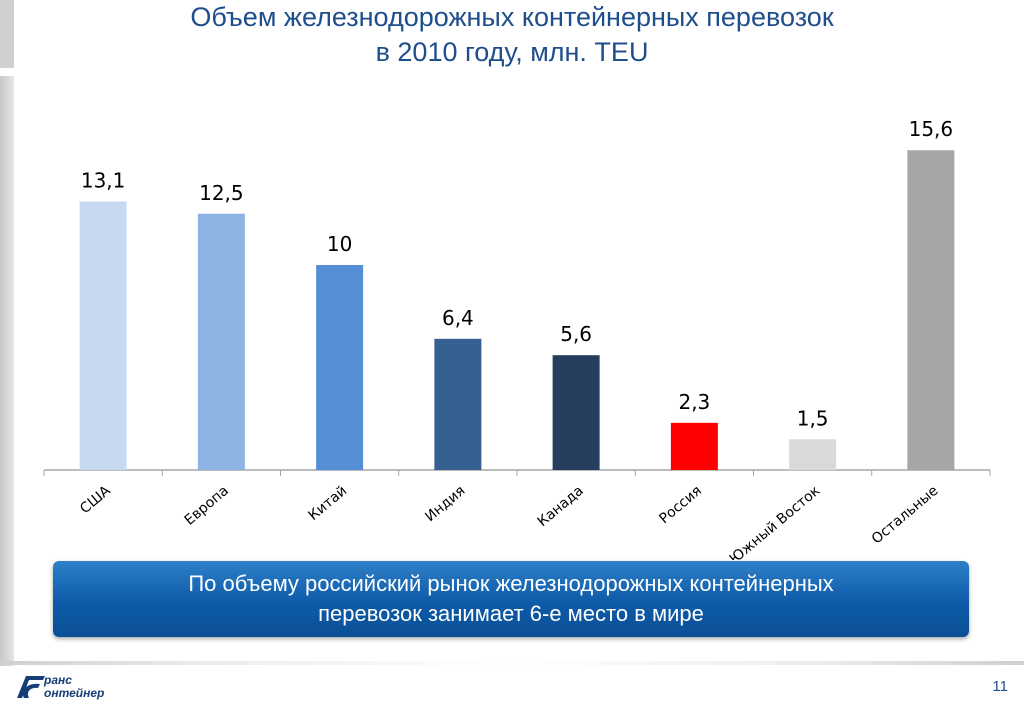  Describe the element at coordinates (7, 371) in the screenshot. I see `side-accent` at that location.